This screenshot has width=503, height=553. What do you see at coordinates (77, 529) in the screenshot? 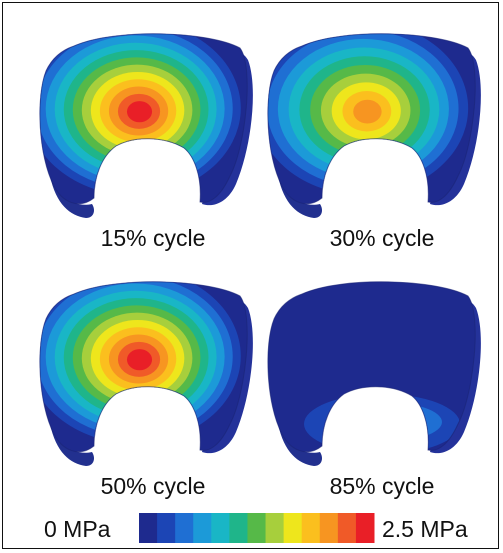
I see `legend-min-label: 0 MPa` at bounding box center [77, 529].